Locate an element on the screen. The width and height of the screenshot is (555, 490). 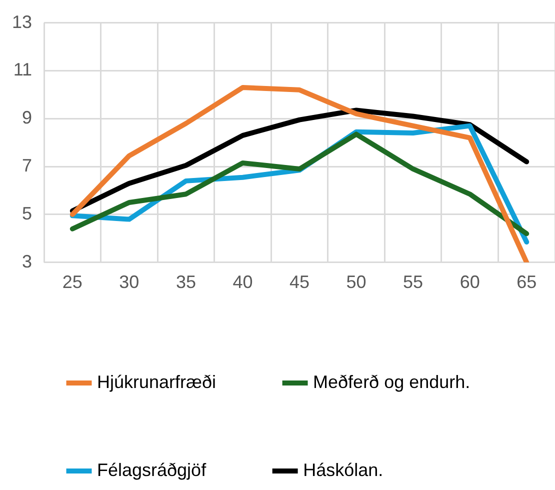
x-tick-label: 30 is located at coordinates (129, 282).